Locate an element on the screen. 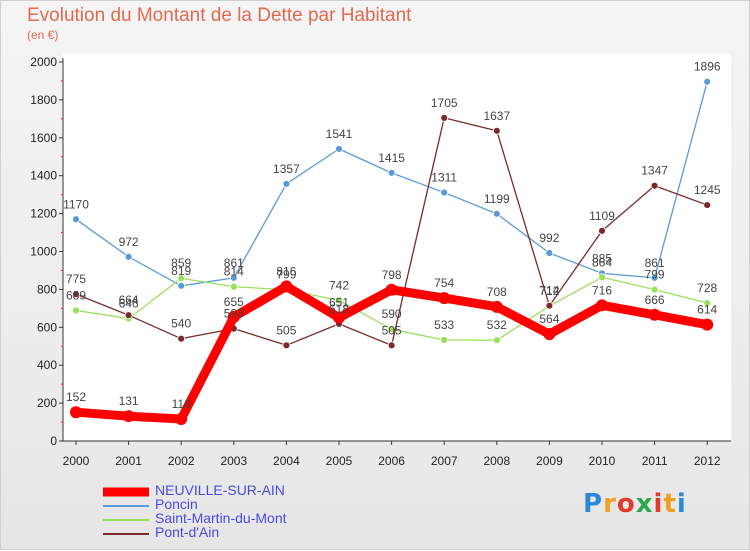 The height and width of the screenshot is (551, 750). legend-label-poncin: Poncin is located at coordinates (176, 504).